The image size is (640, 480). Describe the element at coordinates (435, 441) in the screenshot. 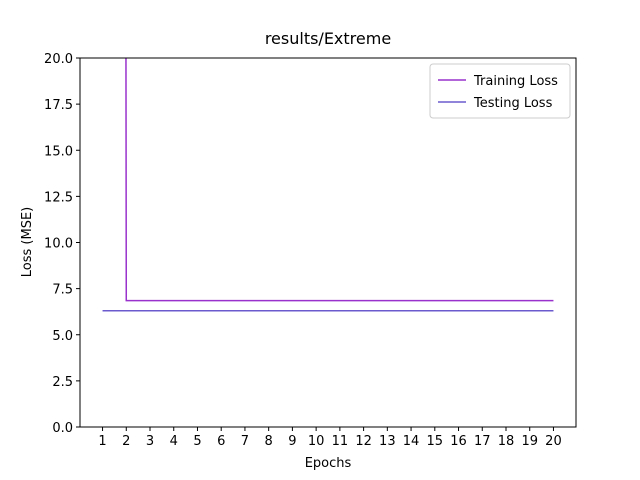

I see `x-tick-label: 15` at that location.